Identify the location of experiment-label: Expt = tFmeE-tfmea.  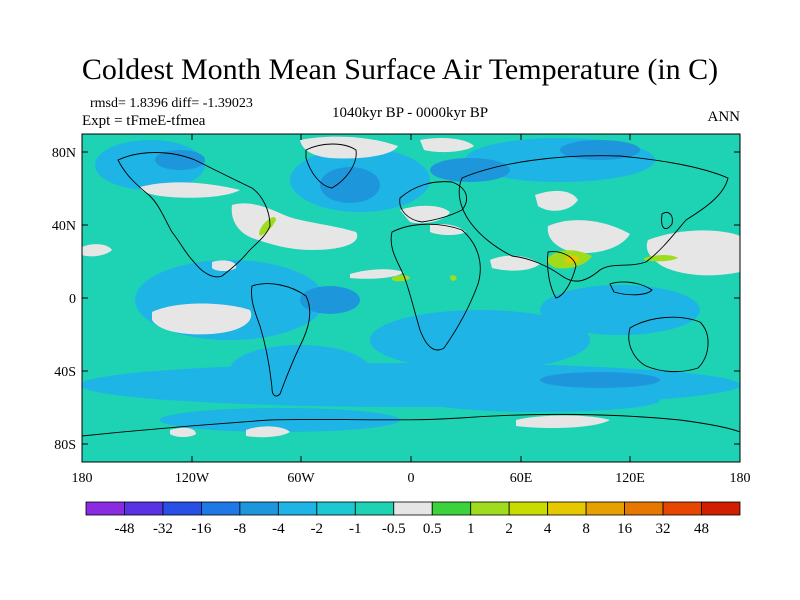
(144, 121).